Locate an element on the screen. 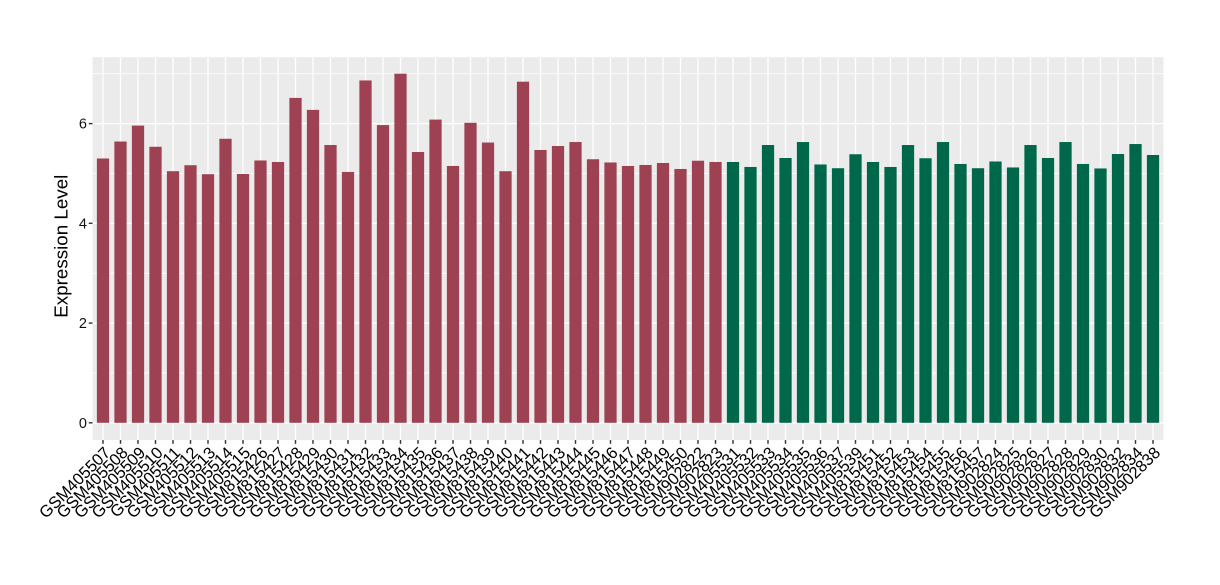  svg-text: Expression Level is located at coordinates (61, 246).